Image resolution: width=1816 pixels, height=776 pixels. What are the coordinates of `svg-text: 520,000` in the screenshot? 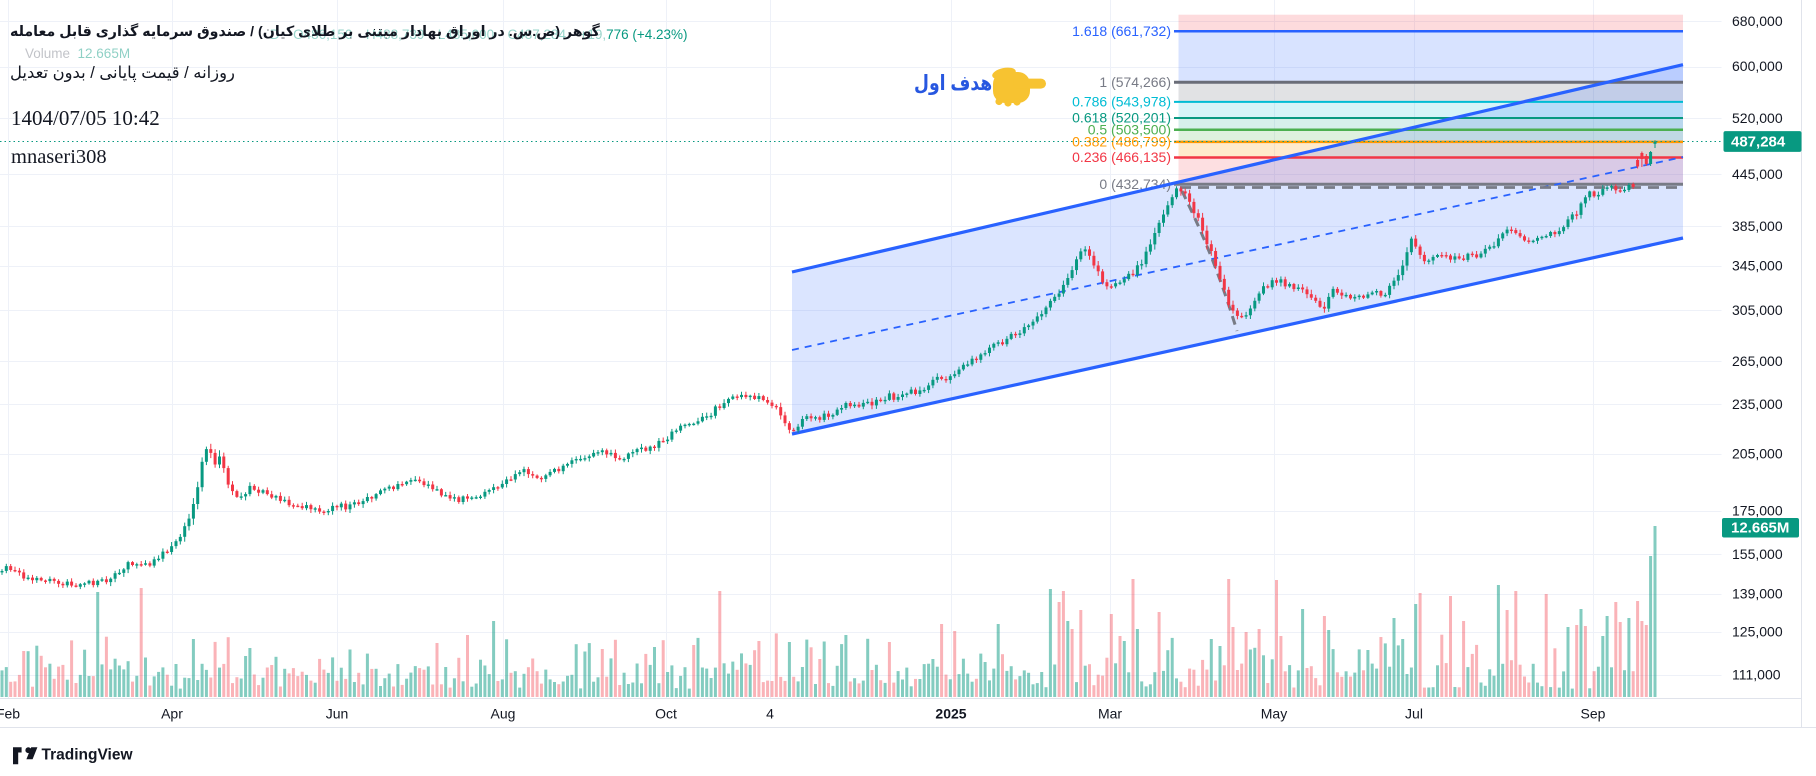 It's located at (1757, 118).